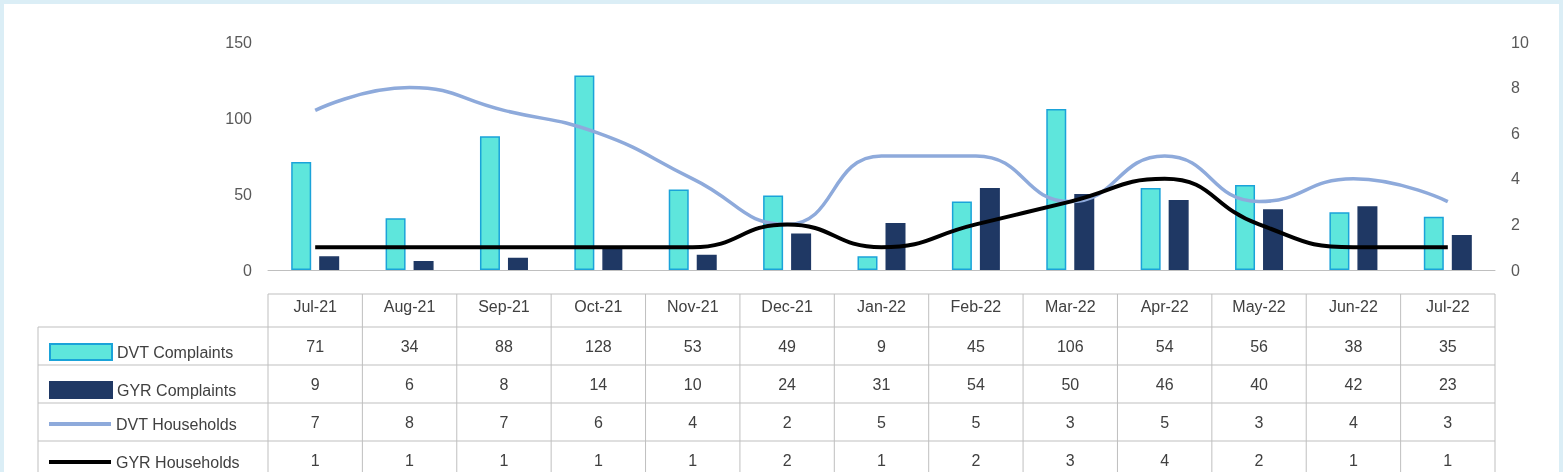  I want to click on x-tick-label: Aug-21, so click(409, 306).